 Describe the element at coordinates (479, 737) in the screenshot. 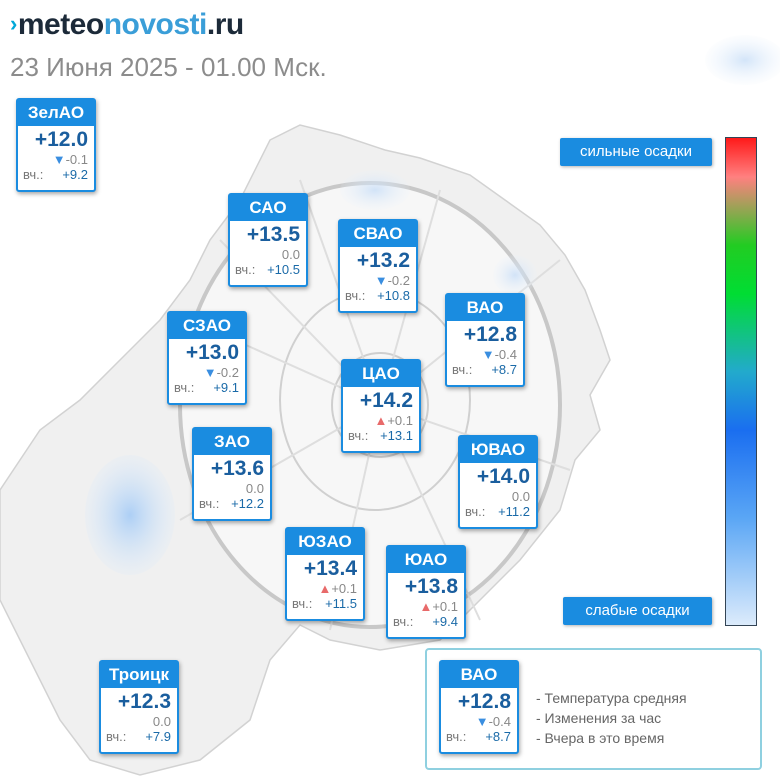

I see `yesterday-row: вч.: +8.7` at that location.